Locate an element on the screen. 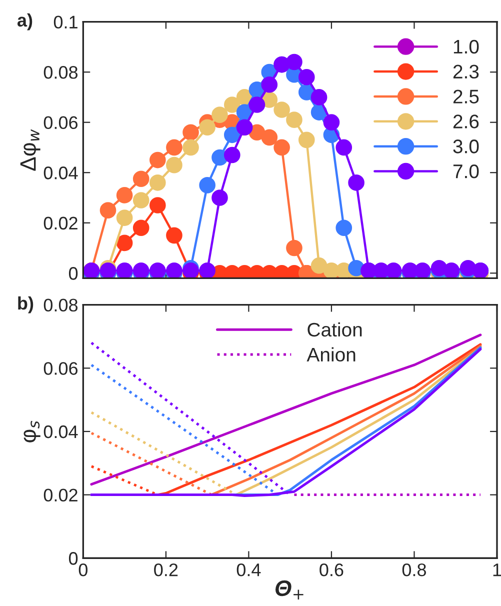 The image size is (501, 606). legend-label: 7.0 is located at coordinates (466, 171).